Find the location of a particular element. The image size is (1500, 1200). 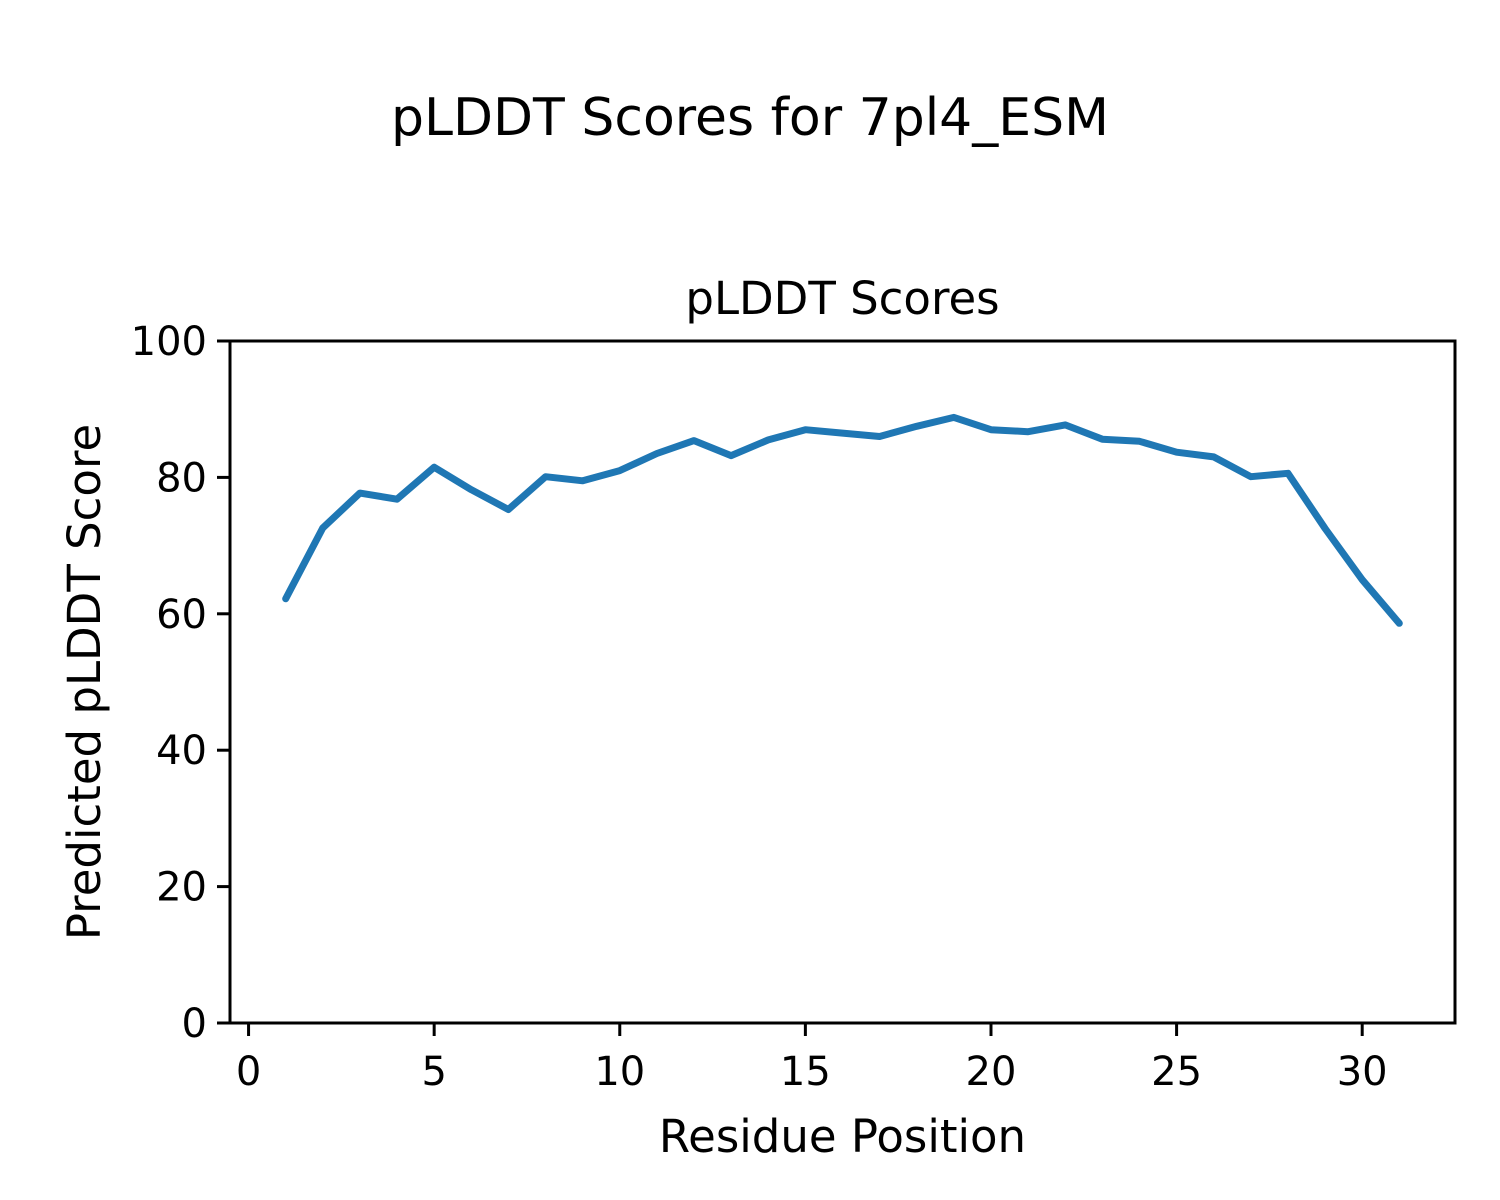

y-tick-label: 60 is located at coordinates (181, 615).